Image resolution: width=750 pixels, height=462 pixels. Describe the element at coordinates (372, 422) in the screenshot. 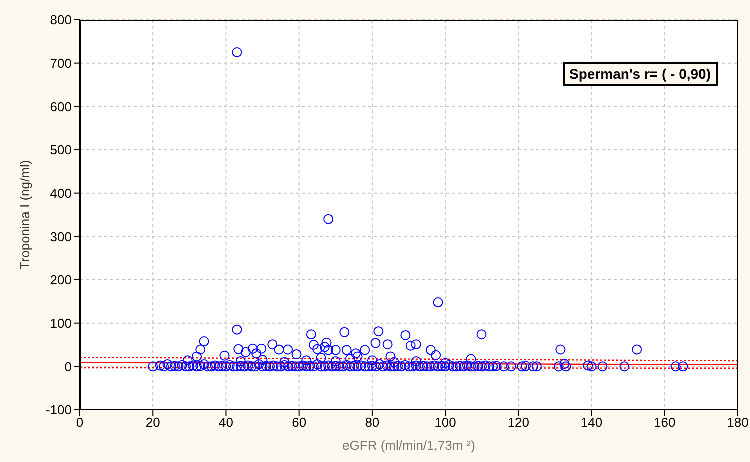

I see `x-tick-label: 80` at that location.